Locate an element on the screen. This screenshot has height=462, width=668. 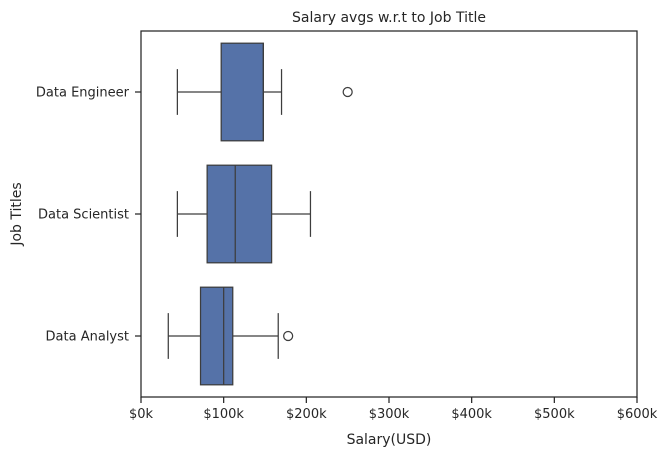
box-group-data-engineer is located at coordinates (264, 92).